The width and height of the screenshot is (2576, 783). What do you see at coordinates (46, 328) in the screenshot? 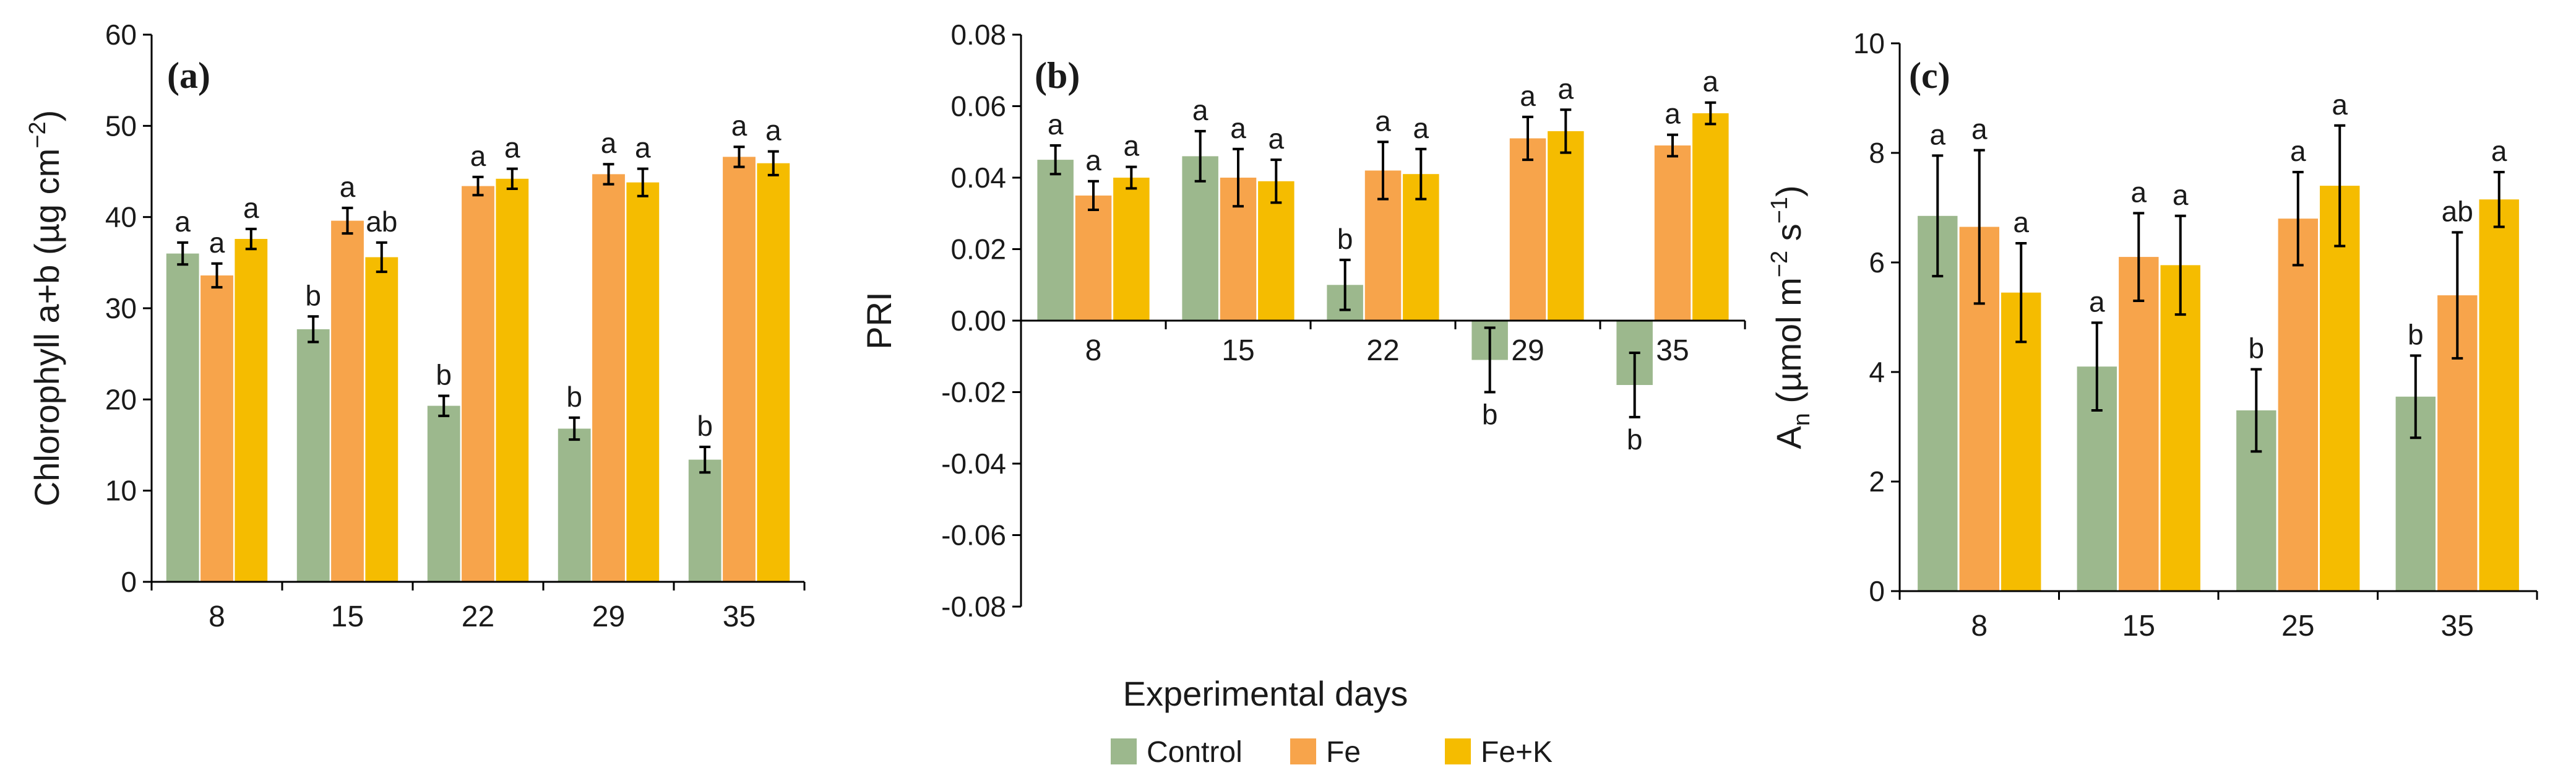
I see `y-title-main: Chlorophyll a+b (µg cm` at bounding box center [46, 328].